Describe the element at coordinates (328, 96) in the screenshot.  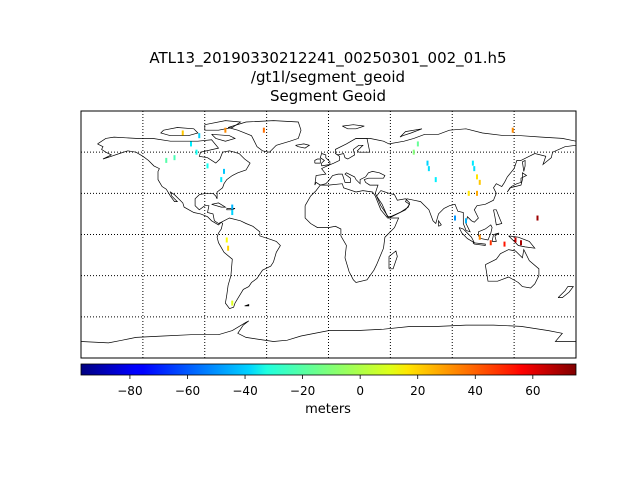
I see `chart-title-line-3: Segment Geoid` at that location.